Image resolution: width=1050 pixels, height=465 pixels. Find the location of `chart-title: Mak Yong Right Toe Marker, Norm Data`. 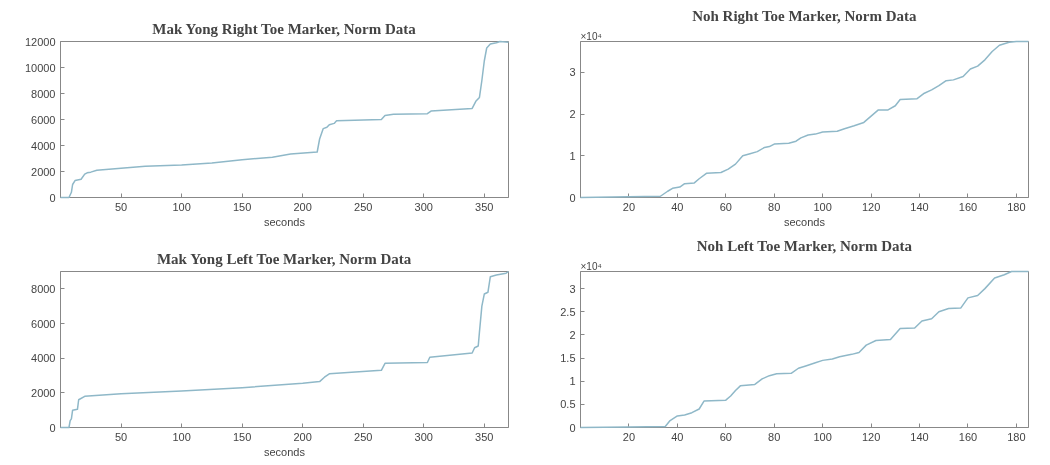

chart-title: Mak Yong Right Toe Marker, Norm Data is located at coordinates (284, 28).